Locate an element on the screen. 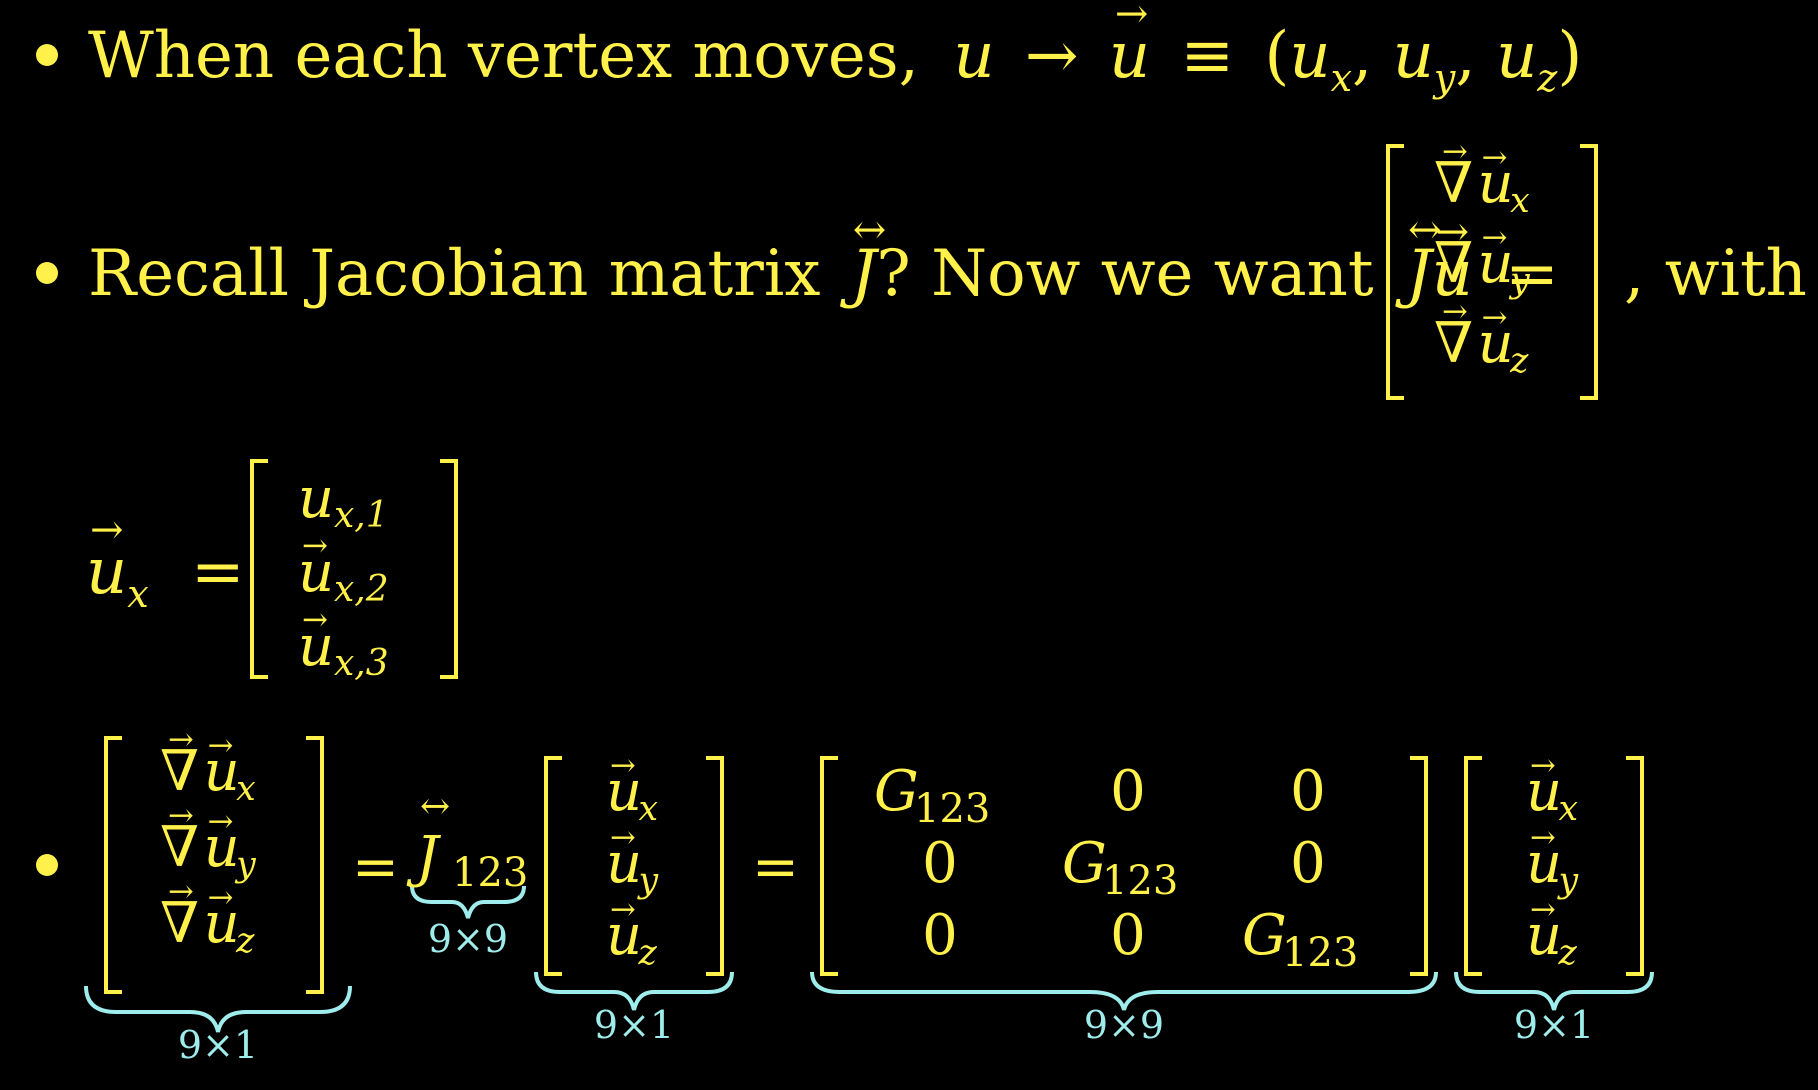 Image resolution: width=1818 pixels, height=1090 pixels. rparen: ) is located at coordinates (1570, 56).